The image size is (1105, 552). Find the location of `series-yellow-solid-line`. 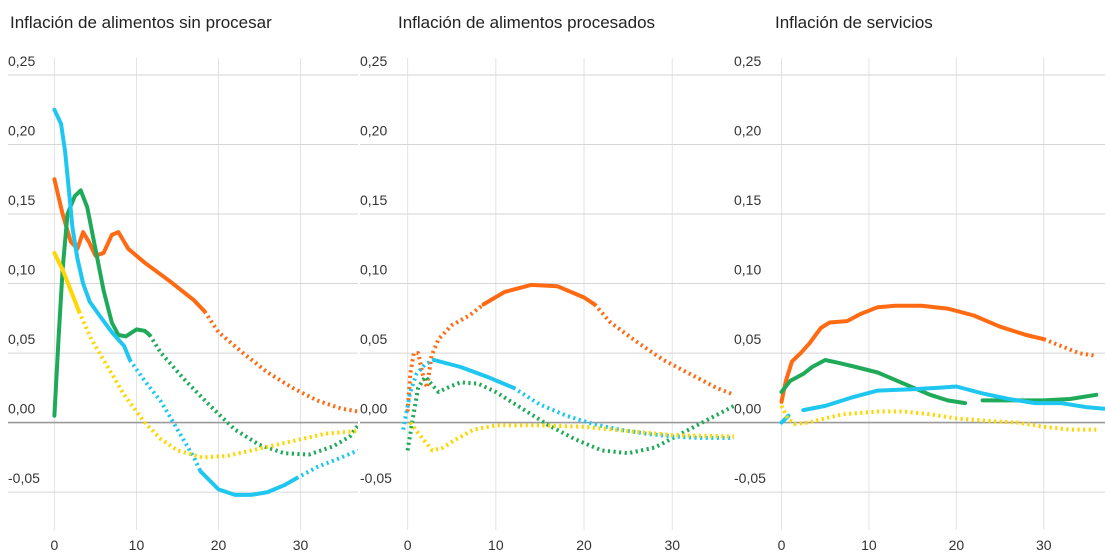

series-yellow-solid-line is located at coordinates (66, 282).